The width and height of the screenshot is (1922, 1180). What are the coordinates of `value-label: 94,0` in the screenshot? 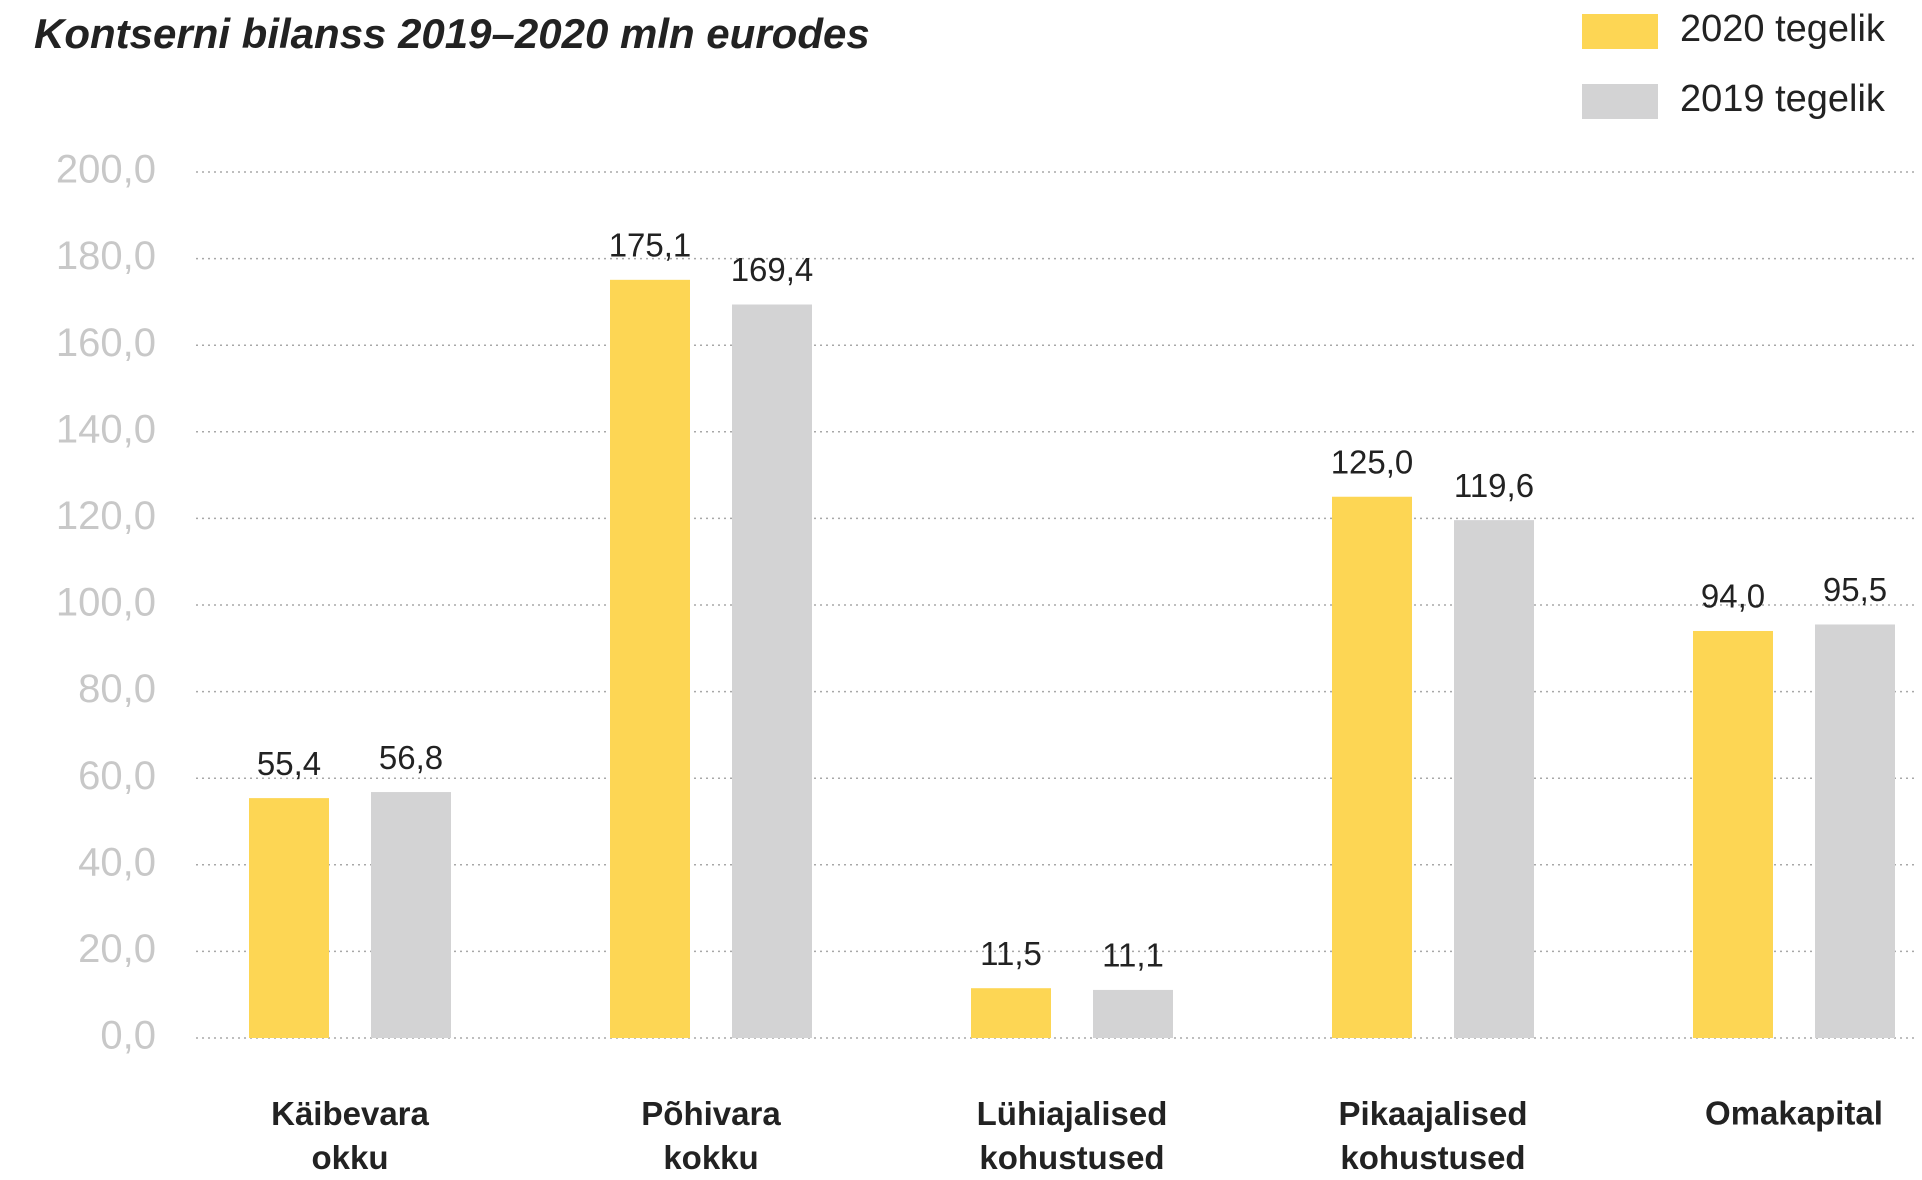 It's located at (1733, 596).